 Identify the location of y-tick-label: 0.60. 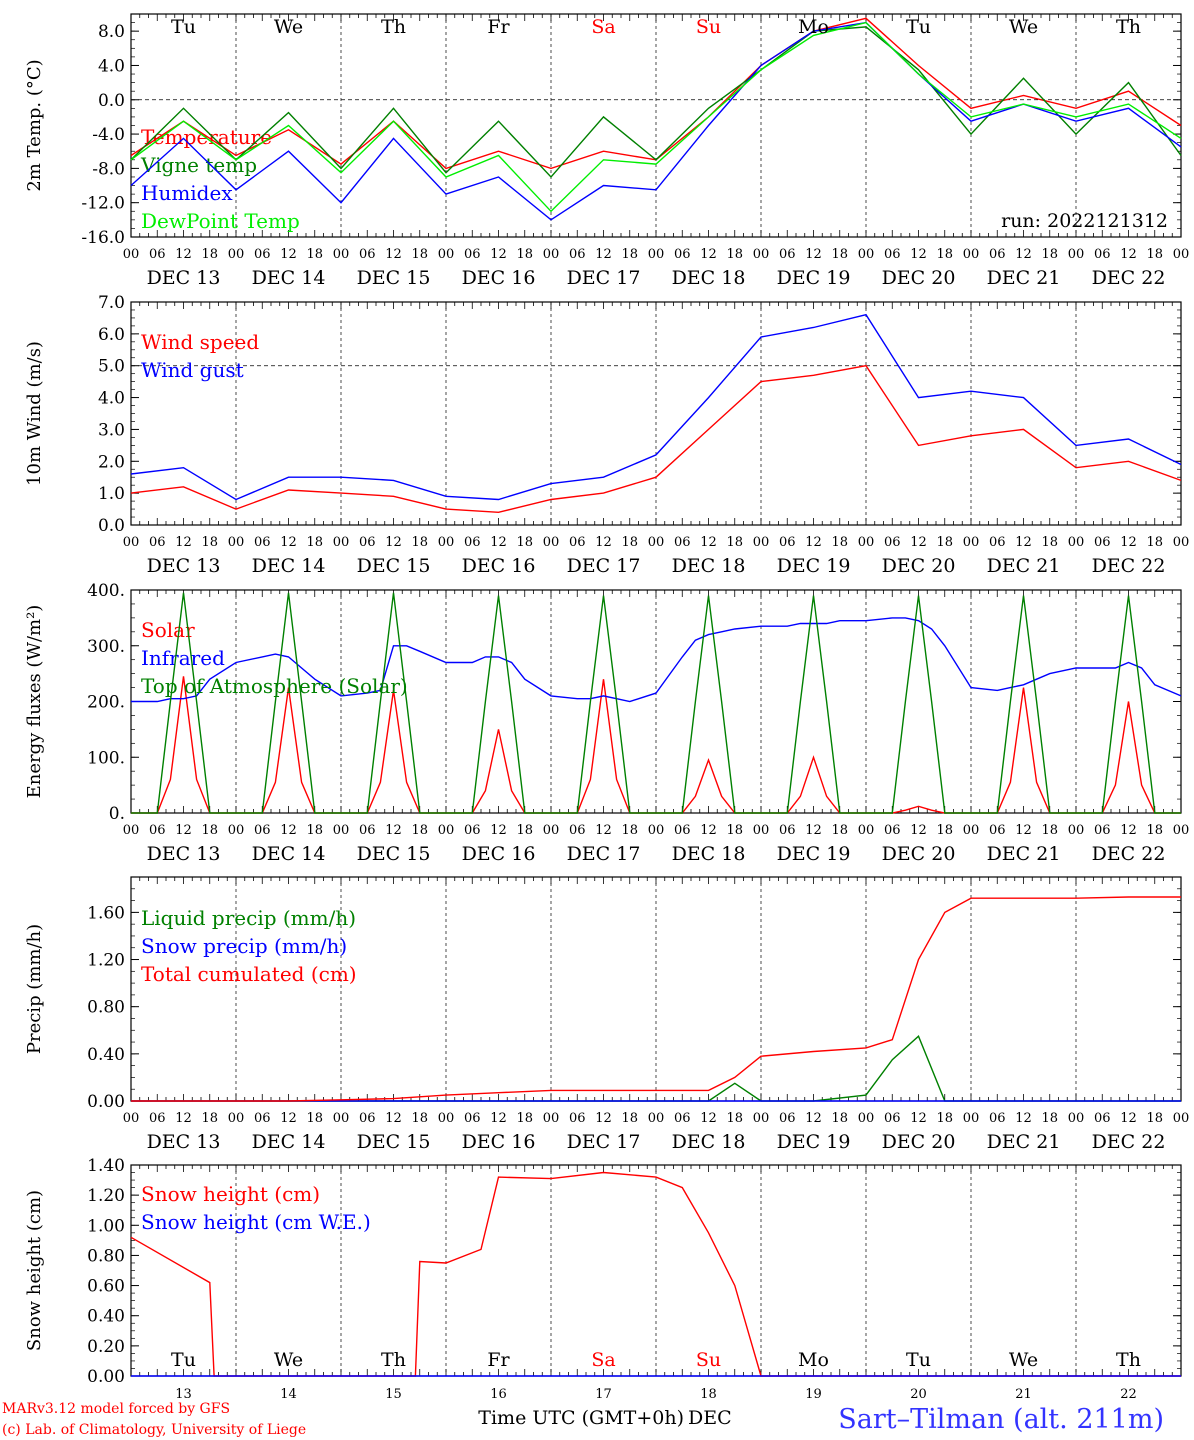
(106, 1287).